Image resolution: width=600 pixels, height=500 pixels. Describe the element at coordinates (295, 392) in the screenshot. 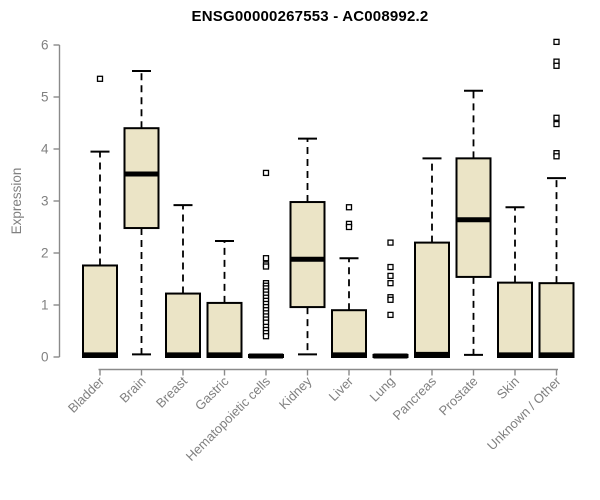

I see `x-tick-label-kidney: Kidney` at that location.